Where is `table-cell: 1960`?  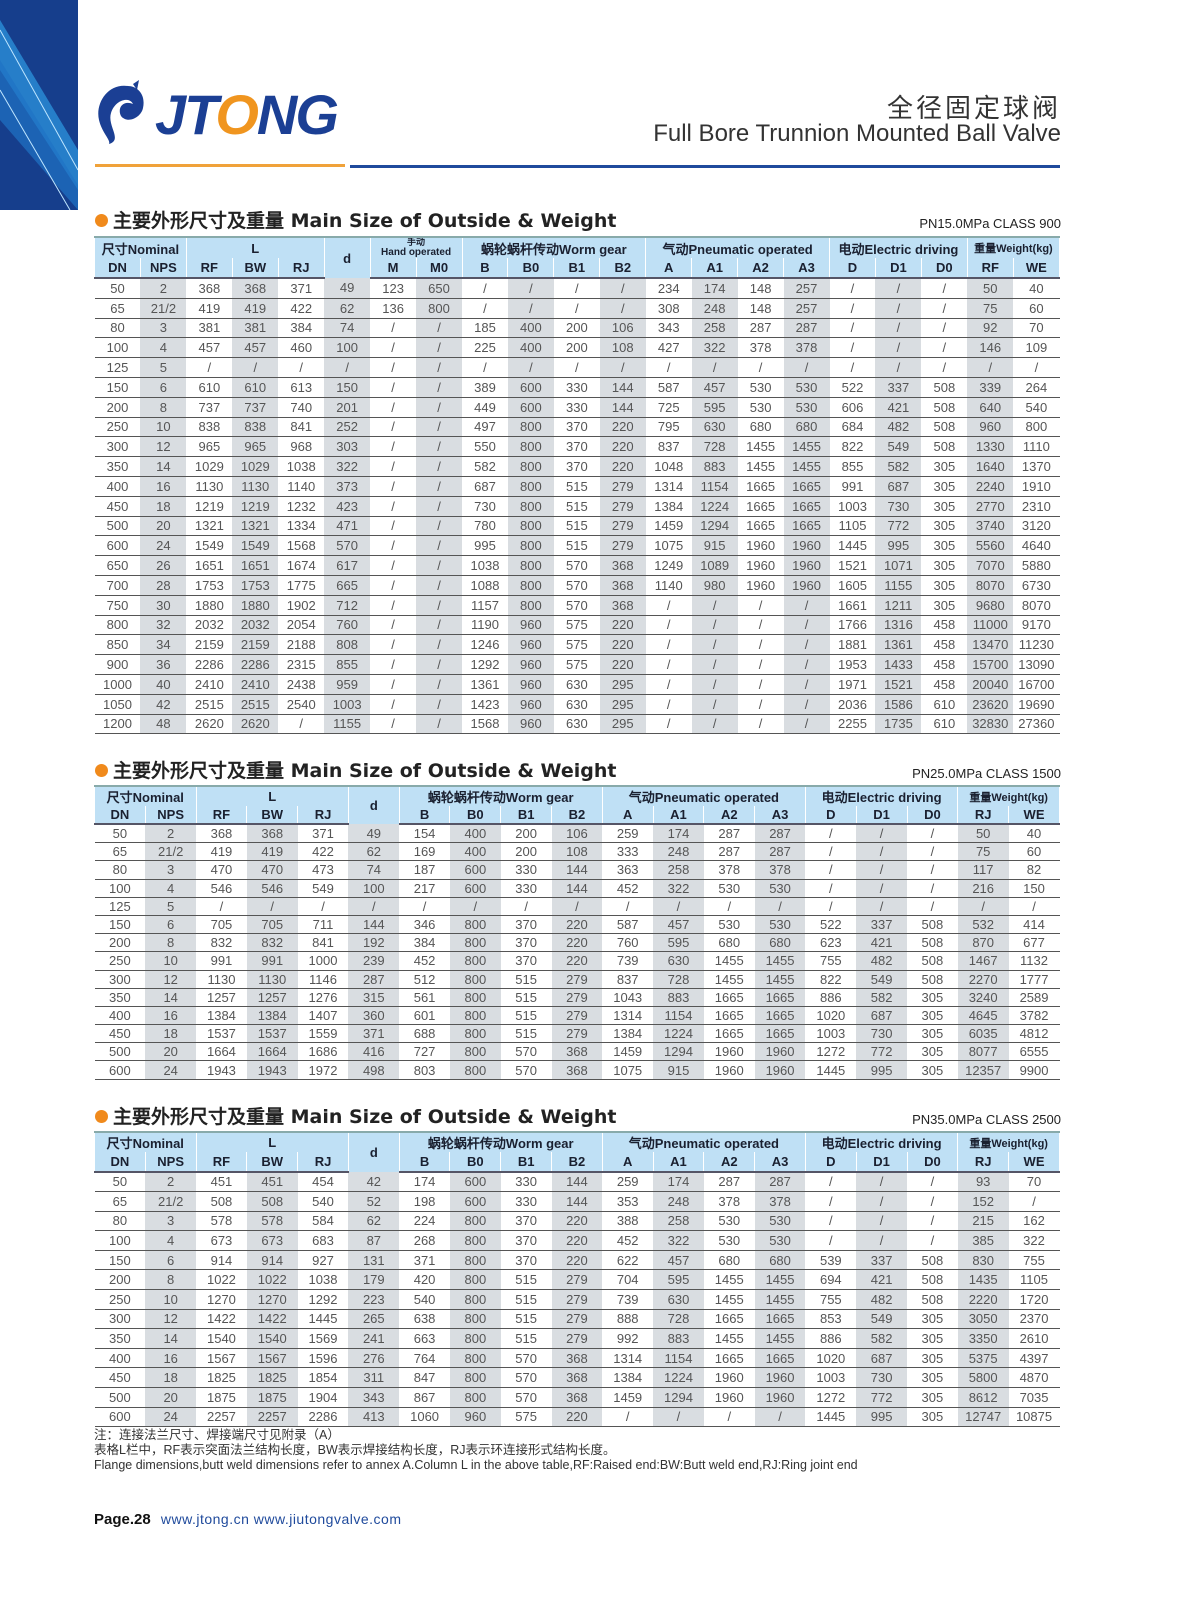
table-cell: 1960 is located at coordinates (760, 585).